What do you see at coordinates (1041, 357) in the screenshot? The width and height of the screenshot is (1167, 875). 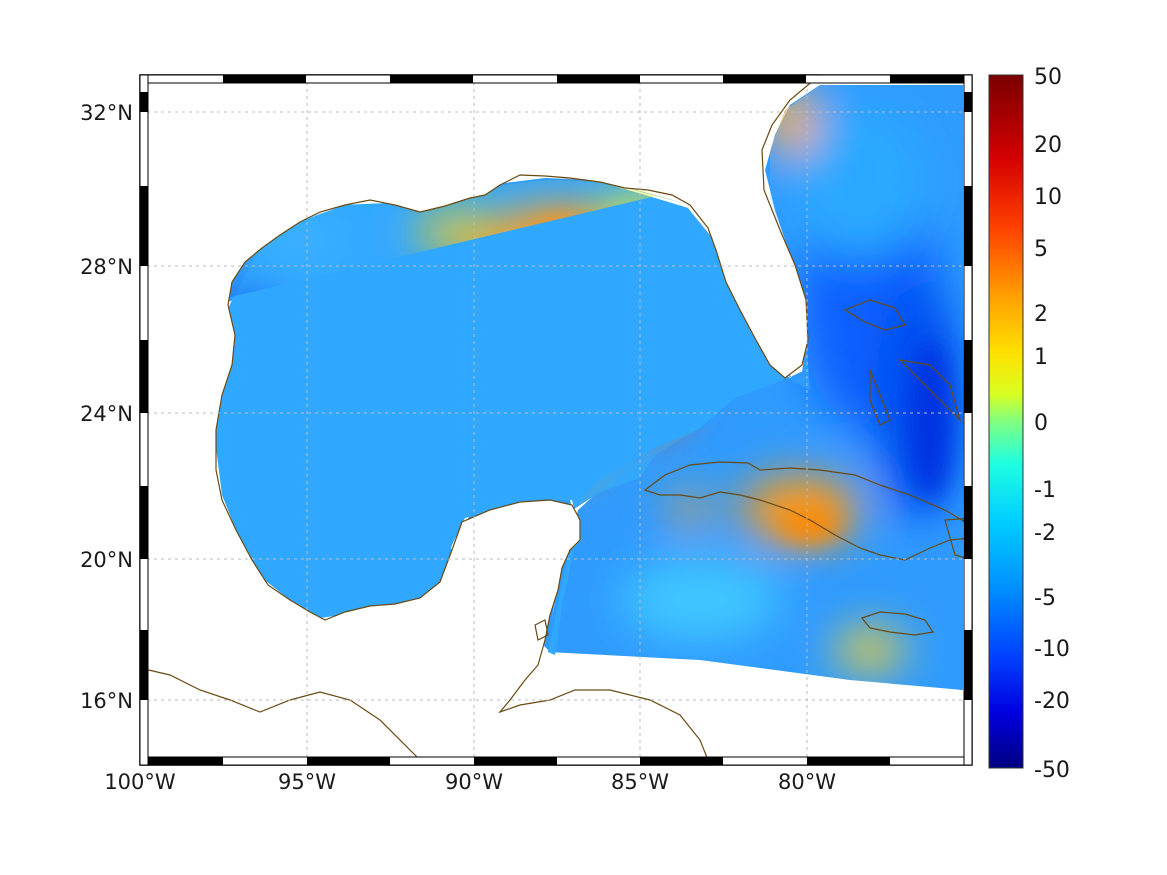 I see `colorbar-label: 1` at bounding box center [1041, 357].